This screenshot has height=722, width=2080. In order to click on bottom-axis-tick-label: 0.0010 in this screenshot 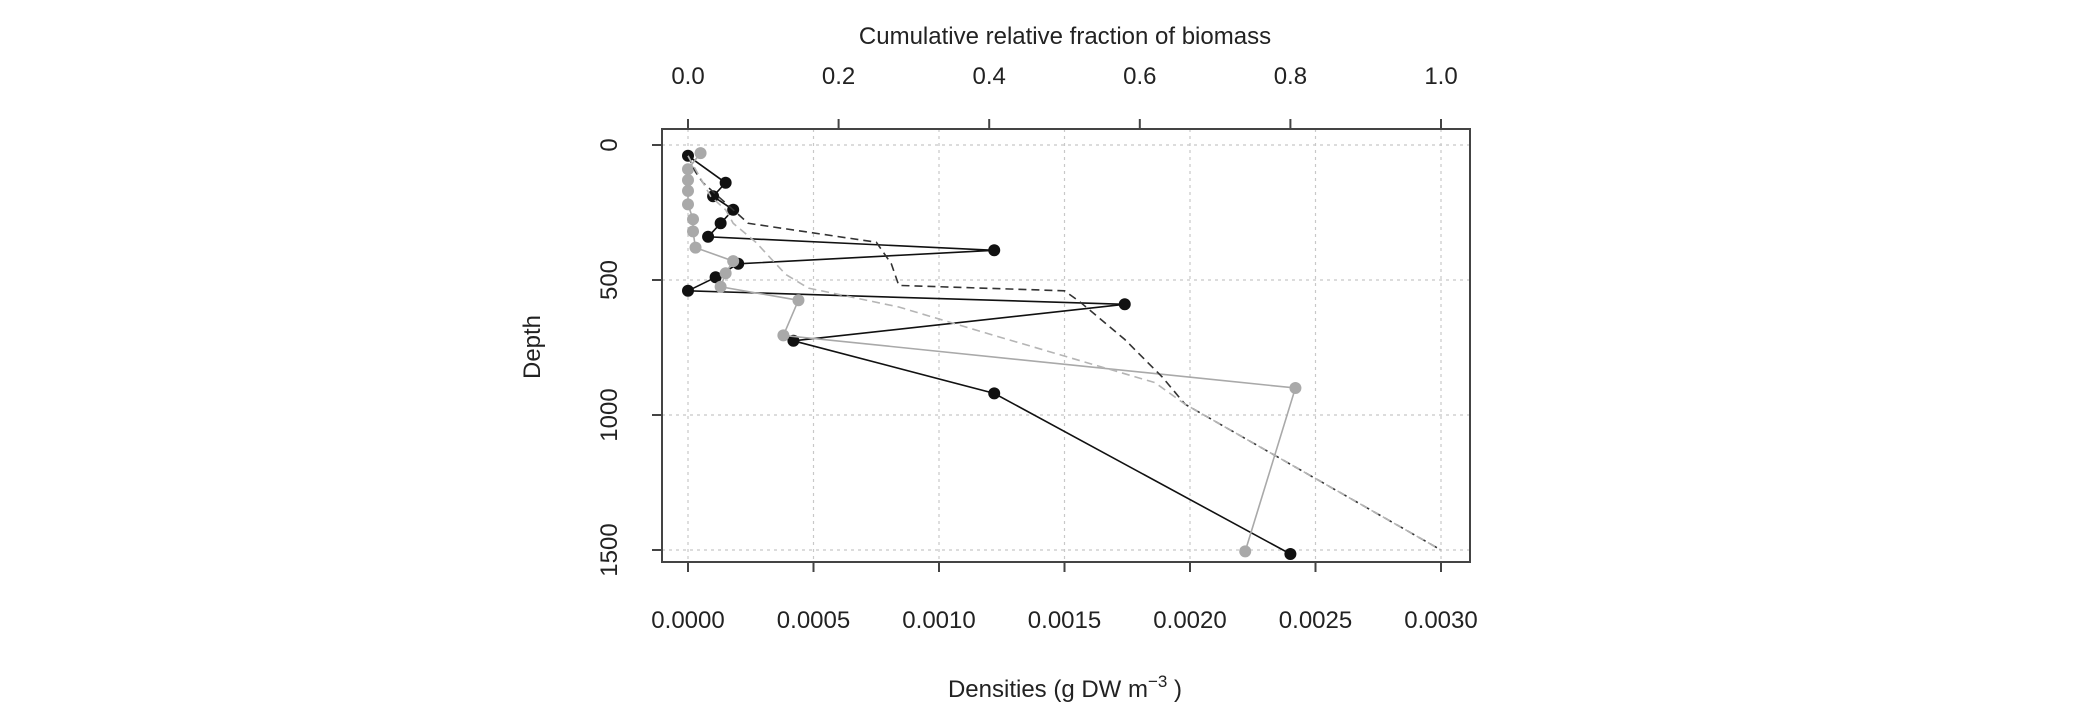, I will do `click(938, 620)`.